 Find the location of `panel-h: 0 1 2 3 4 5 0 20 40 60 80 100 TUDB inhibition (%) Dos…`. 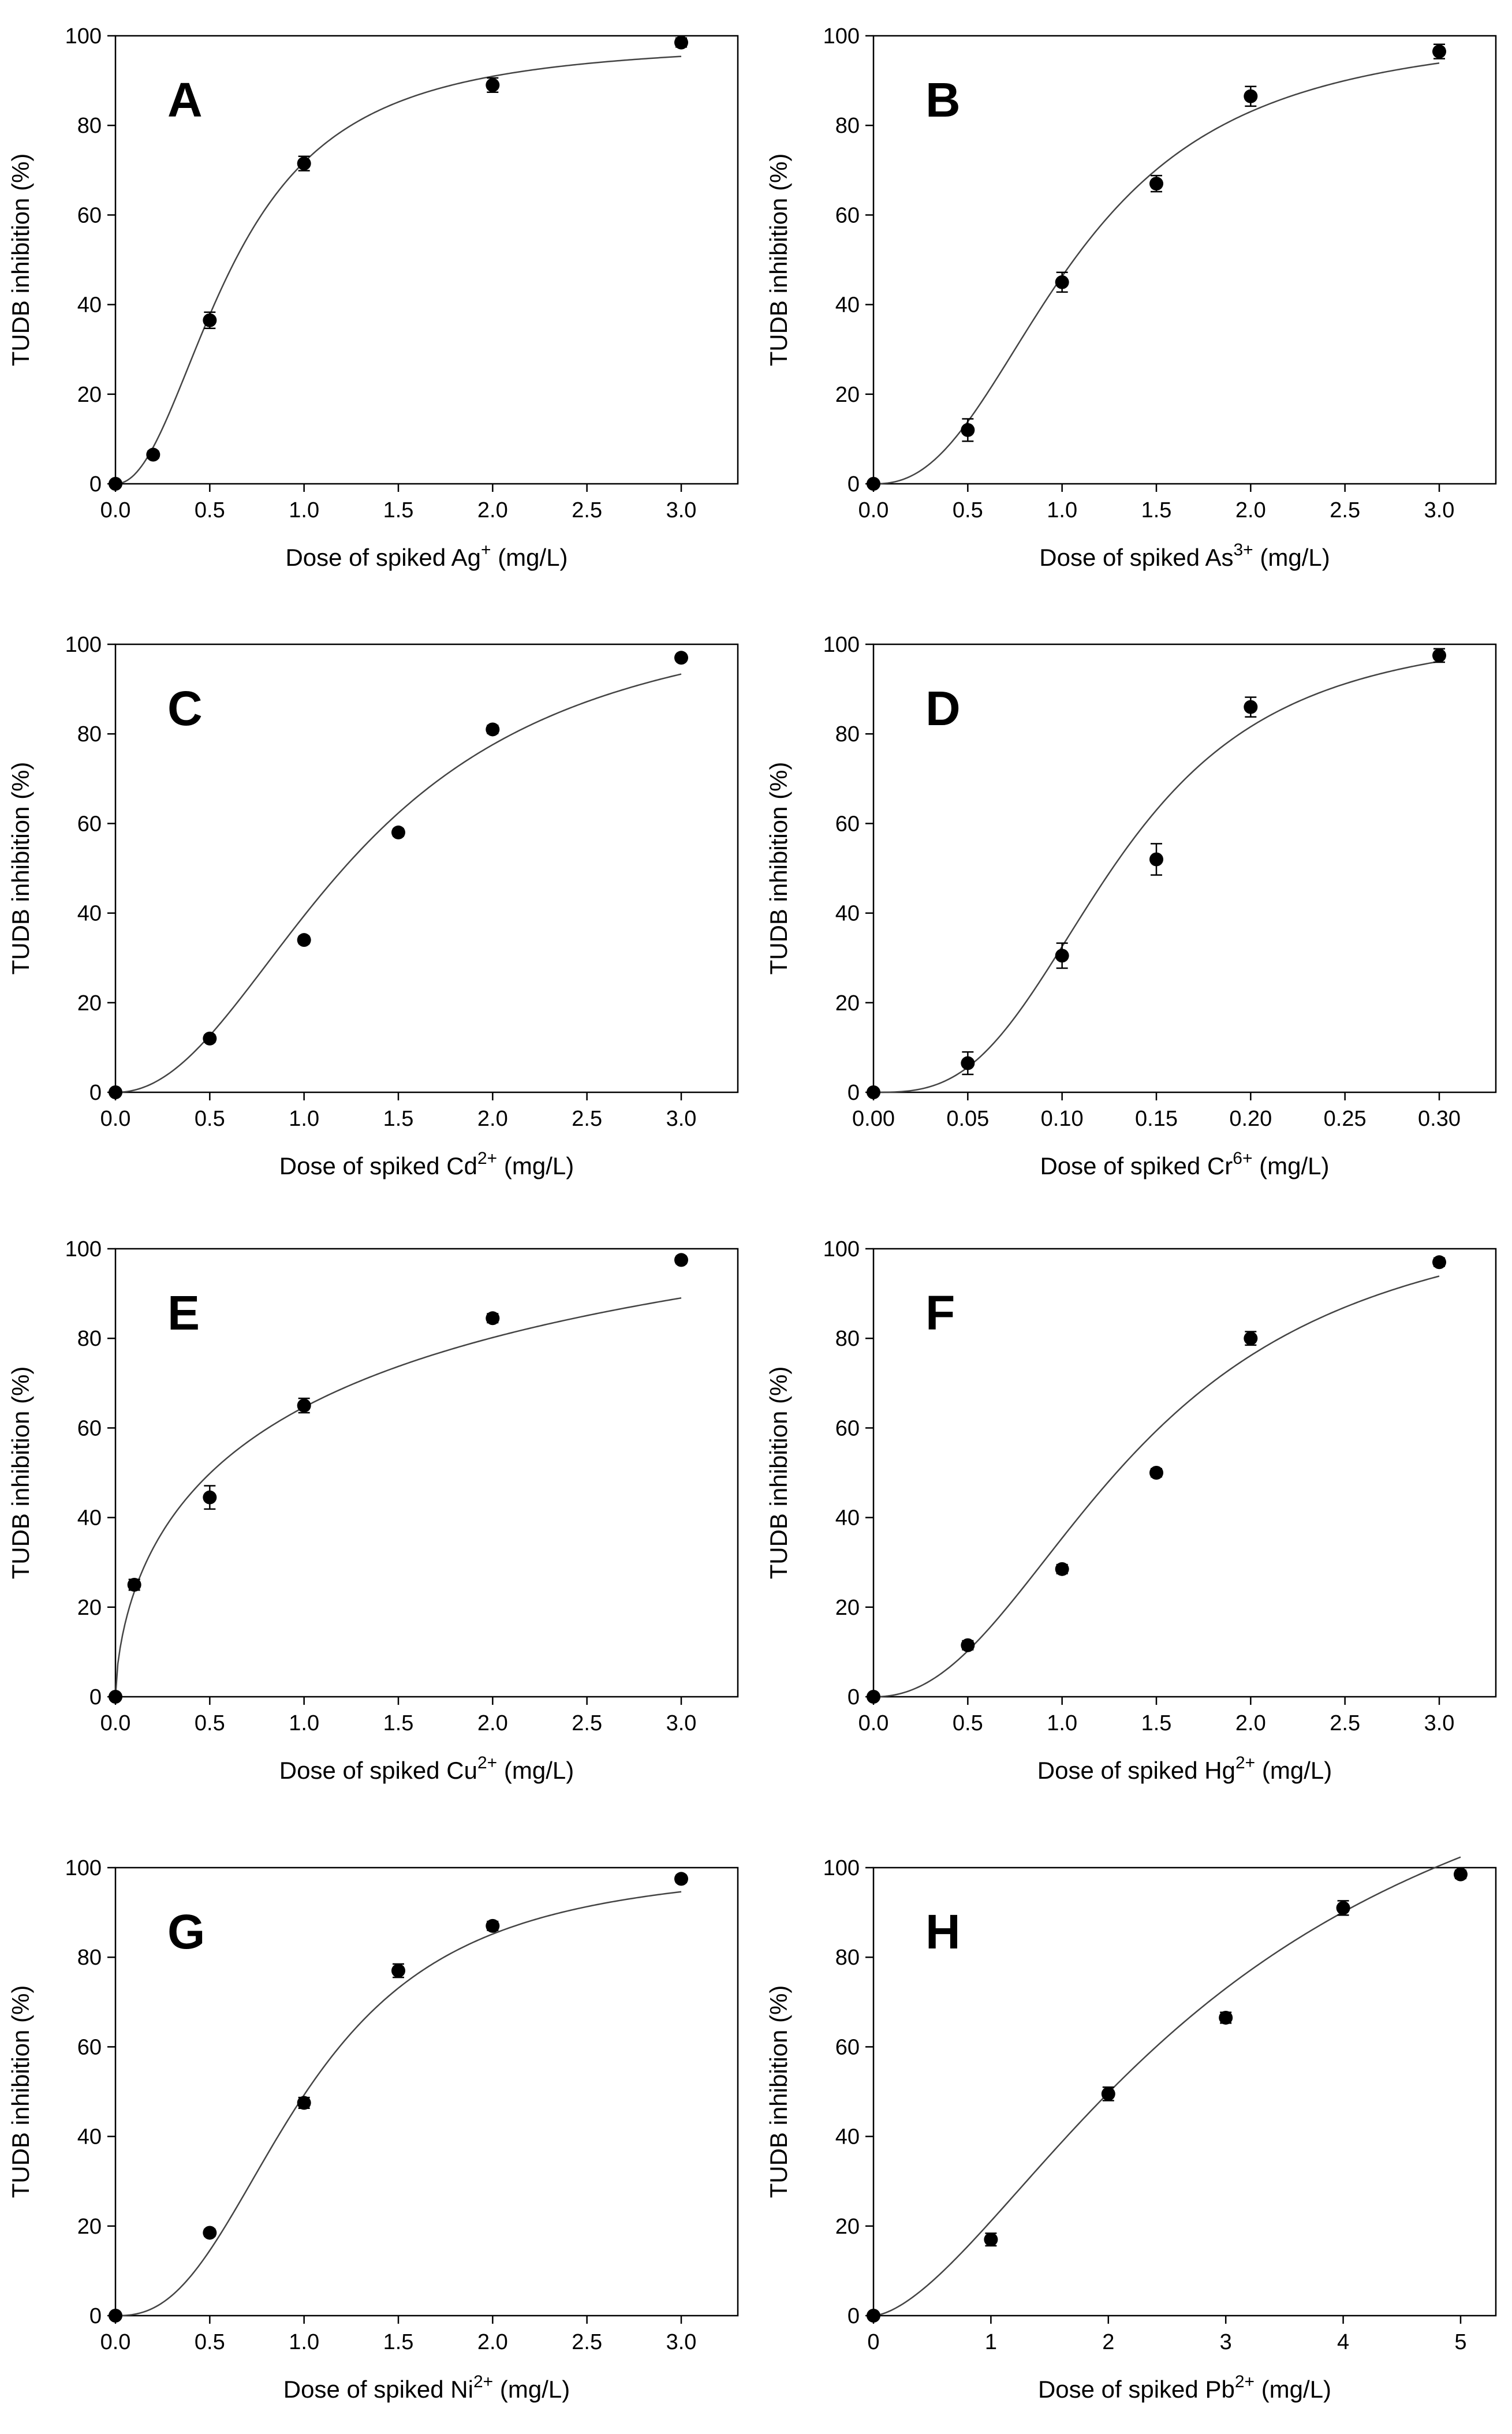

panel-h: 0 1 2 3 4 5 0 20 40 60 80 100 TUDB inhibition (%) Dos… is located at coordinates (1131, 2129).